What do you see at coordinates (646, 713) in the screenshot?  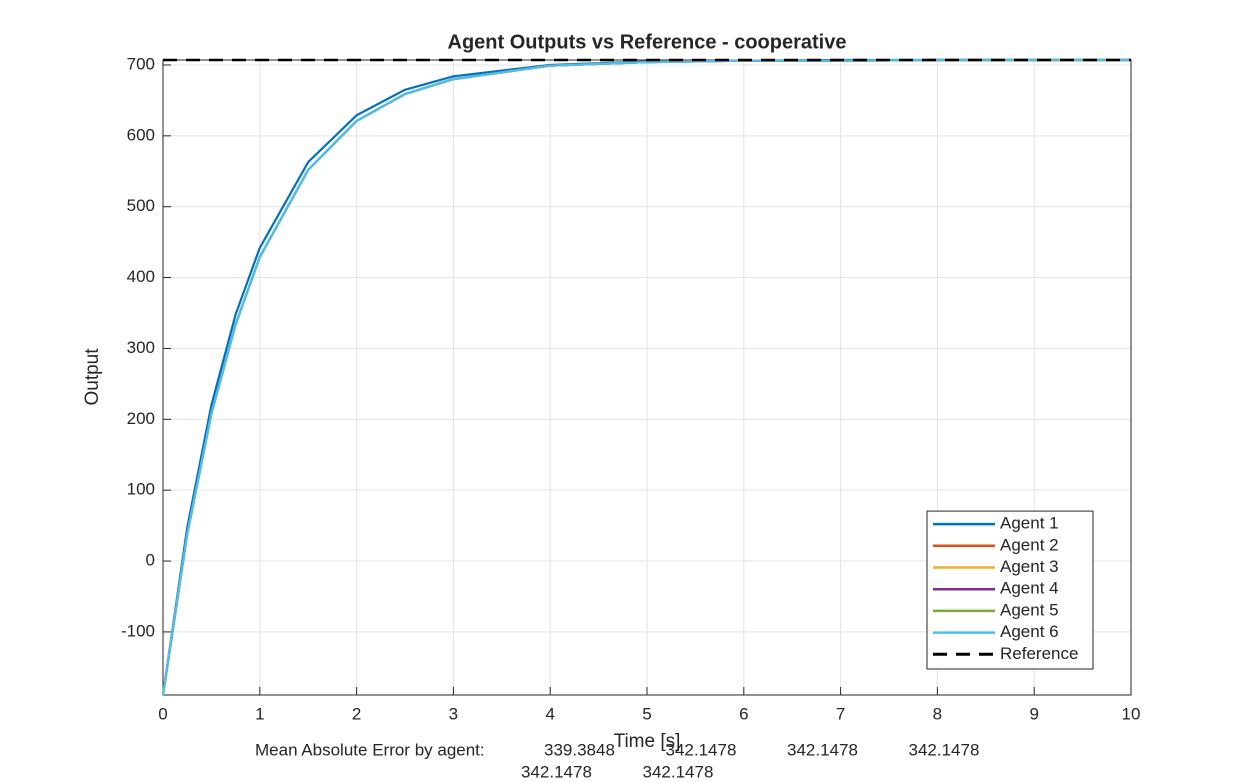 I see `x-tick-label: 5` at bounding box center [646, 713].